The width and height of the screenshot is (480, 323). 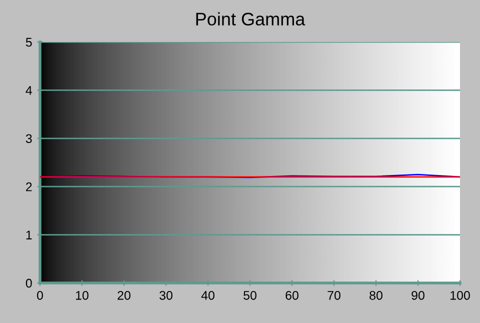 I want to click on x-tick-label: 20, so click(x=124, y=295).